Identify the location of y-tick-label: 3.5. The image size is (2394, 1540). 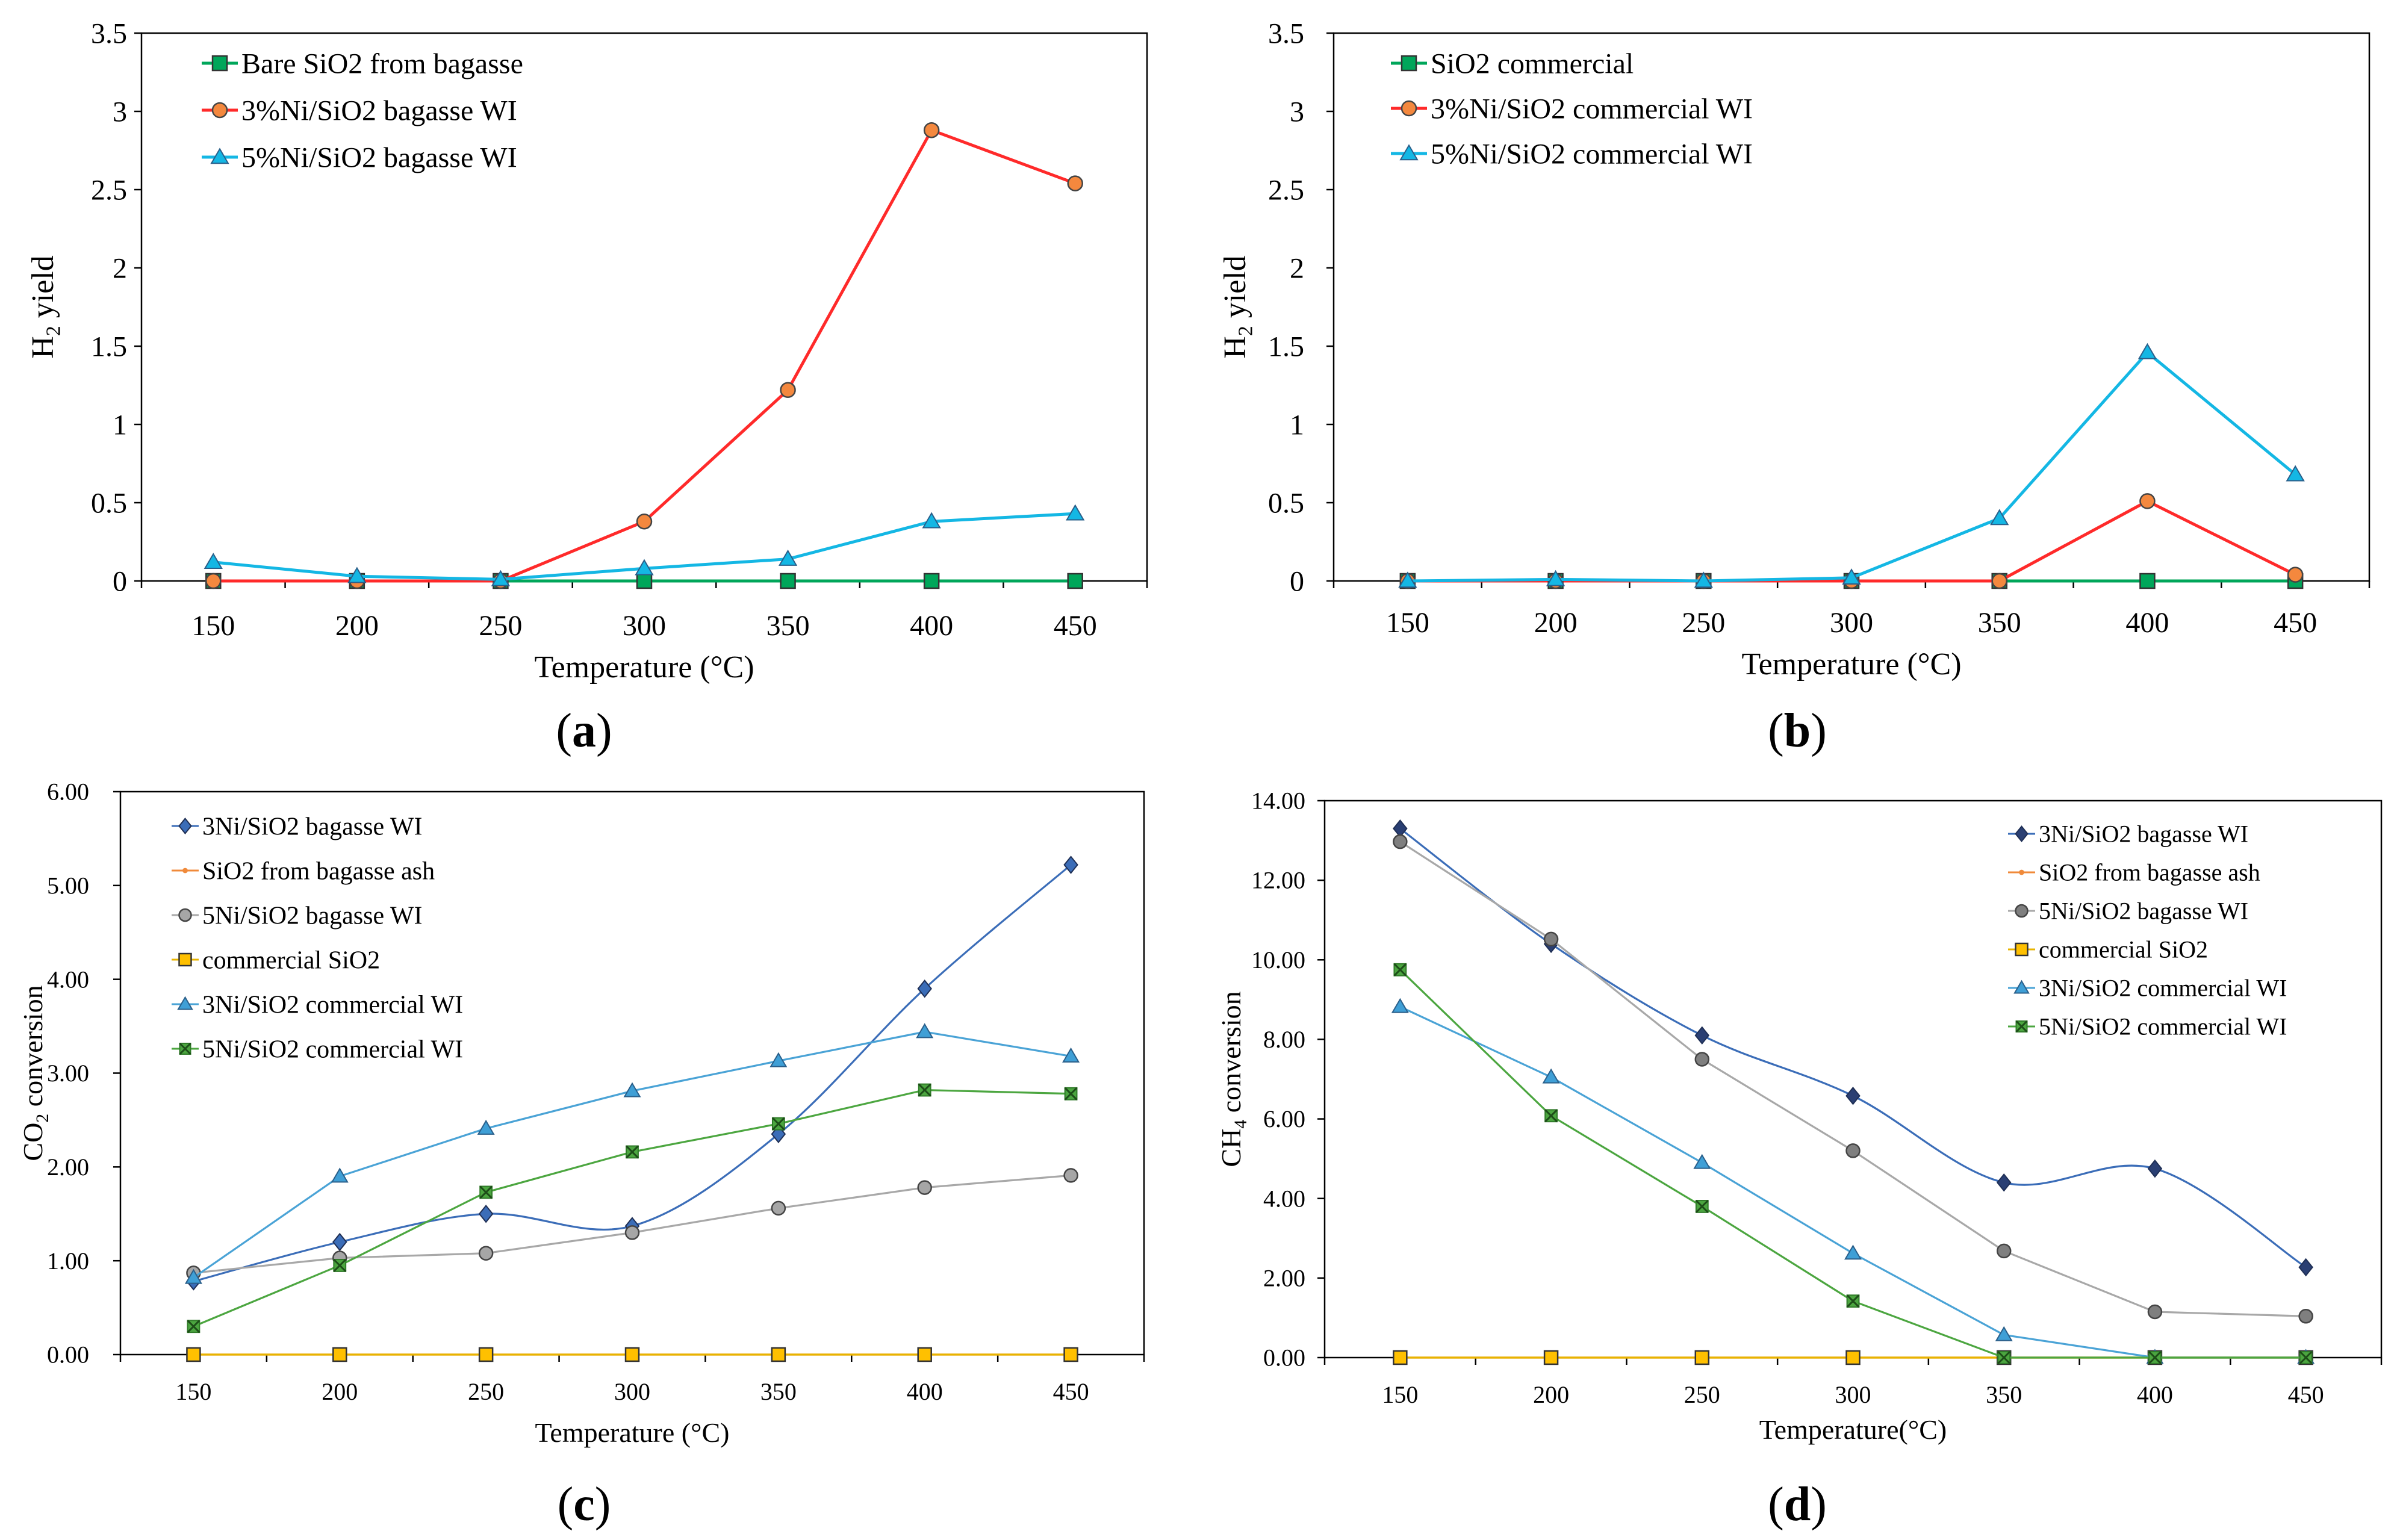
(109, 33).